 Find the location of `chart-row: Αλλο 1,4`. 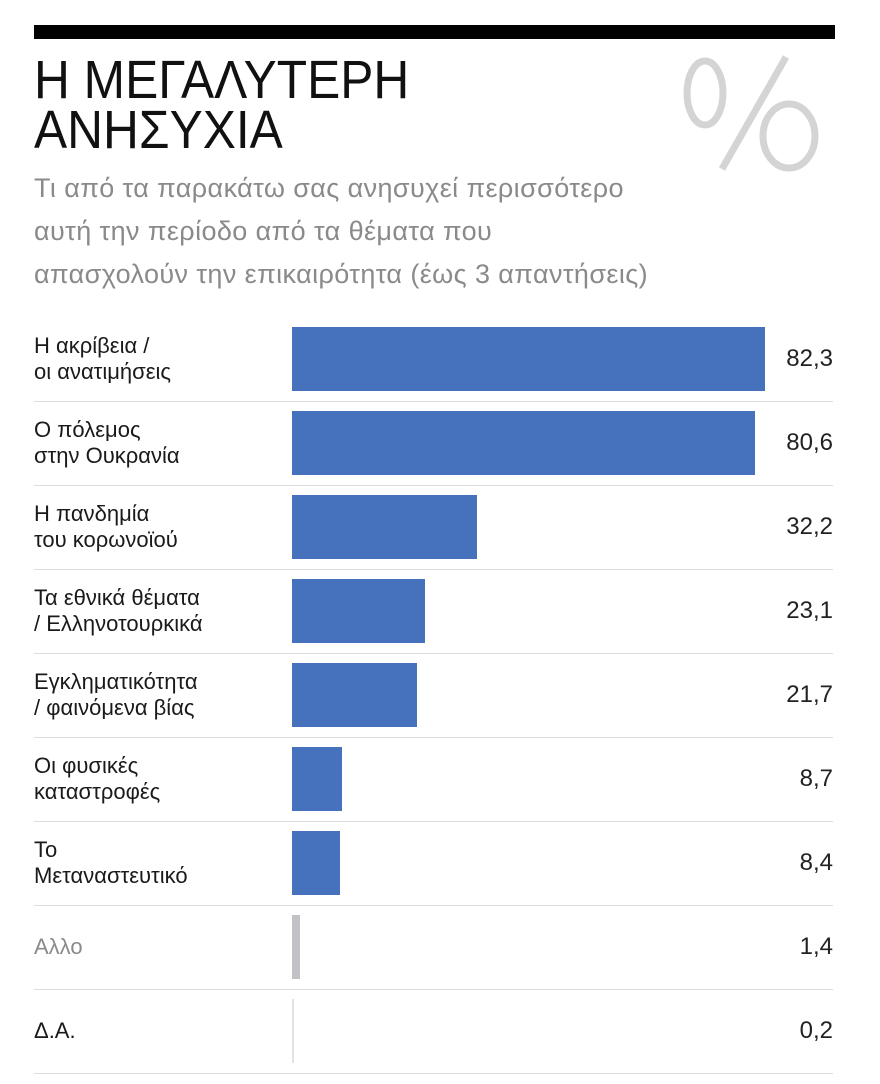

chart-row: Αλλο 1,4 is located at coordinates (433, 948).